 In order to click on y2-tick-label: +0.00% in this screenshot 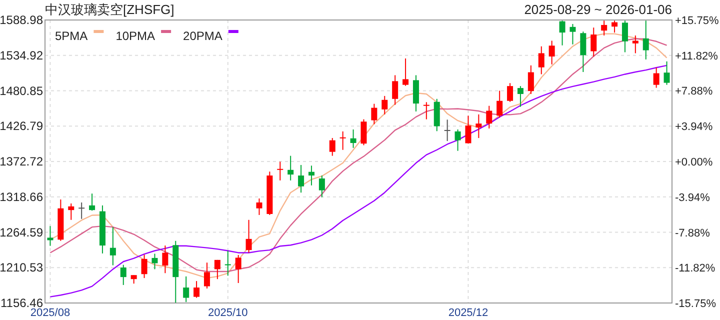, I will do `click(694, 162)`.